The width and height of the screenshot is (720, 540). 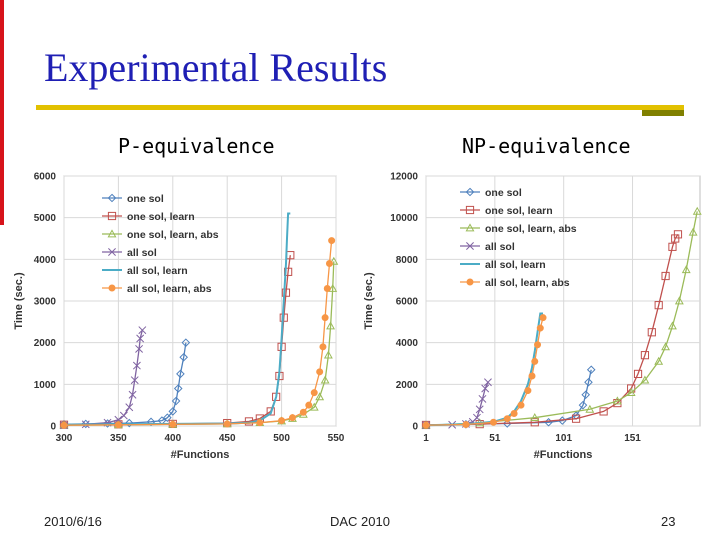 I want to click on legend-entry: all sol, learn, so click(x=503, y=265).